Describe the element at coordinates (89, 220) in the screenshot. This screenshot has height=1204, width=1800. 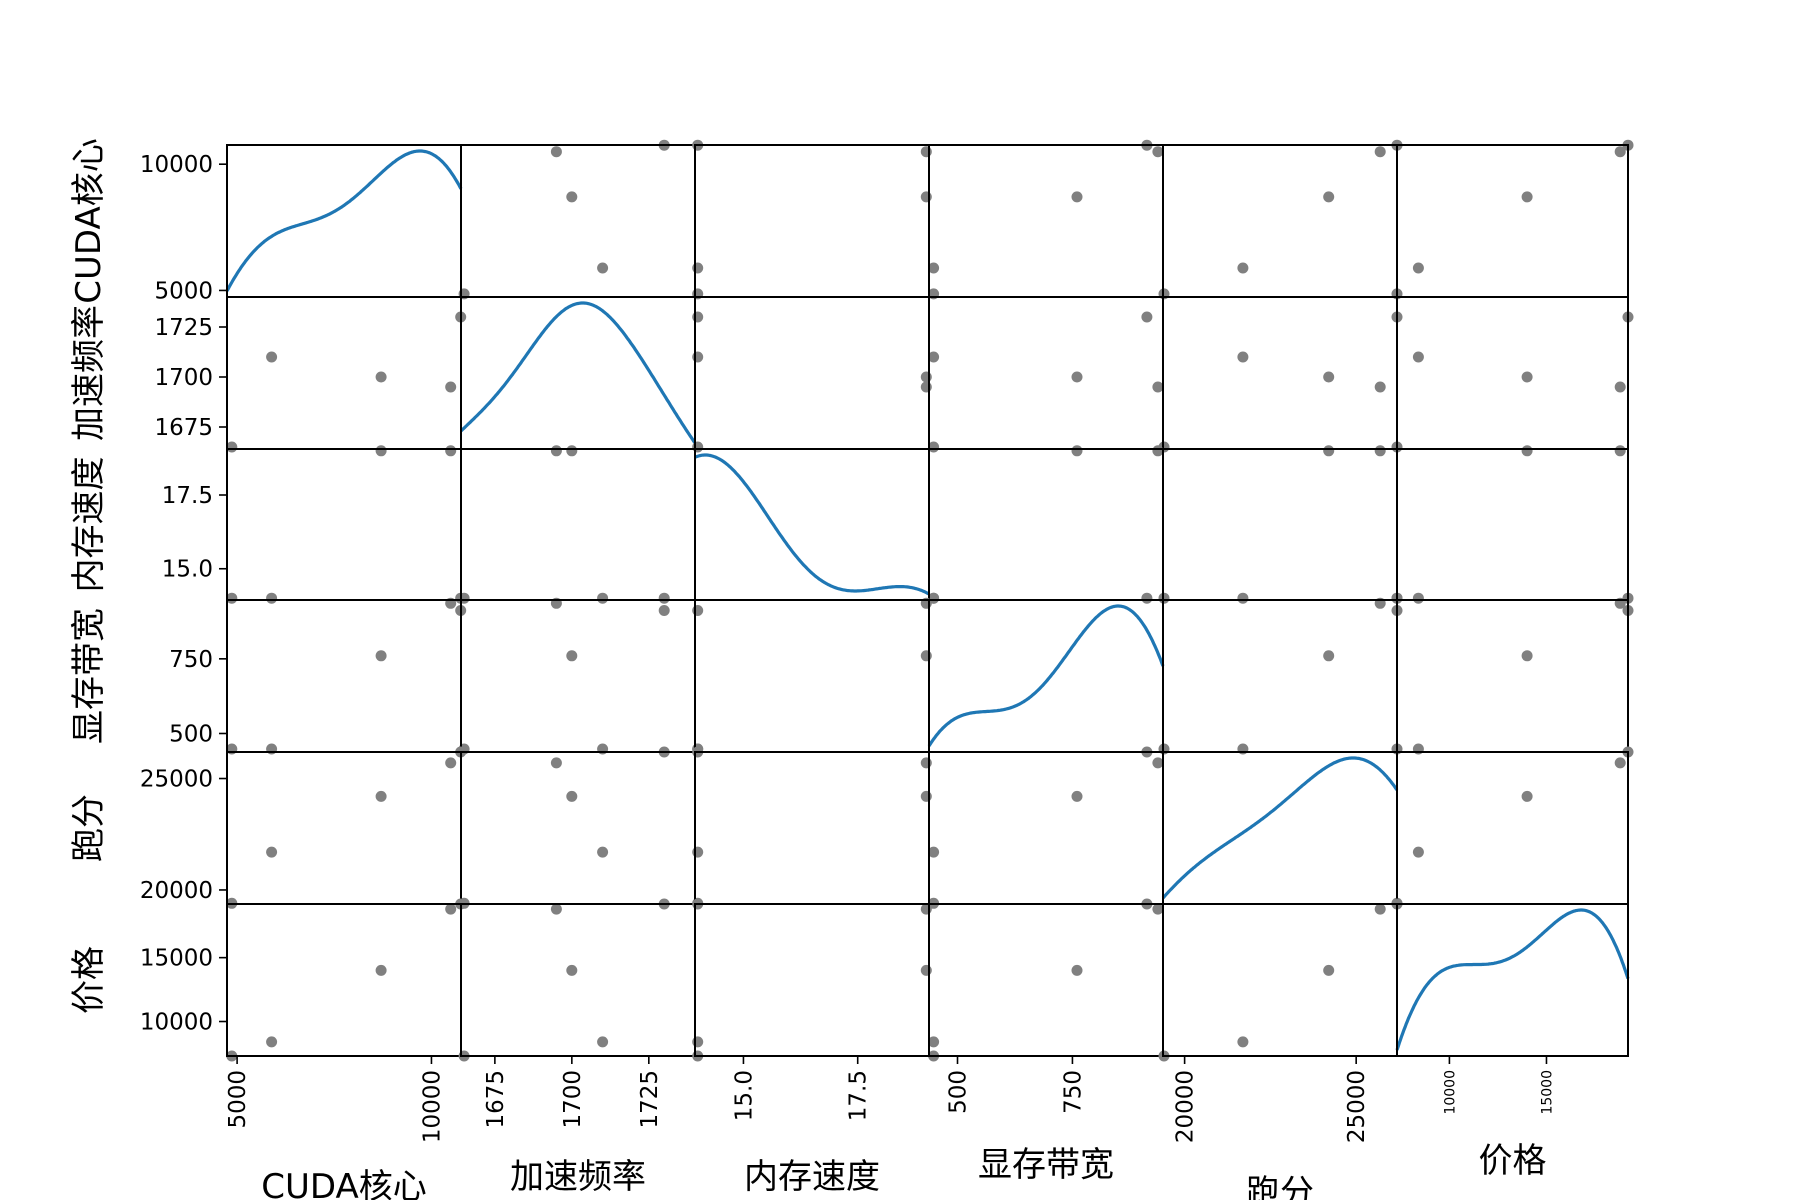
I see `y-axis-label-var-0: CUDA核心` at that location.